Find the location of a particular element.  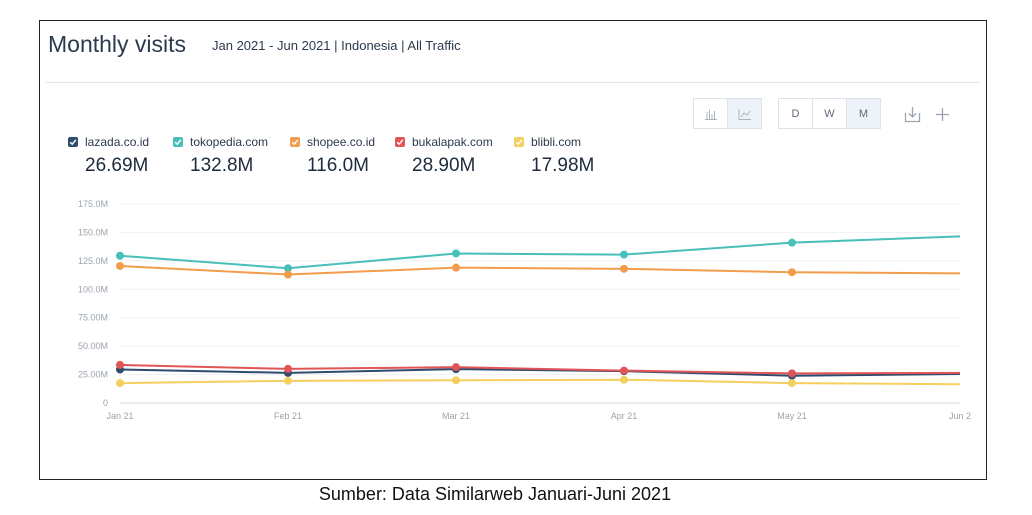

bar-chart-icon is located at coordinates (710, 113).